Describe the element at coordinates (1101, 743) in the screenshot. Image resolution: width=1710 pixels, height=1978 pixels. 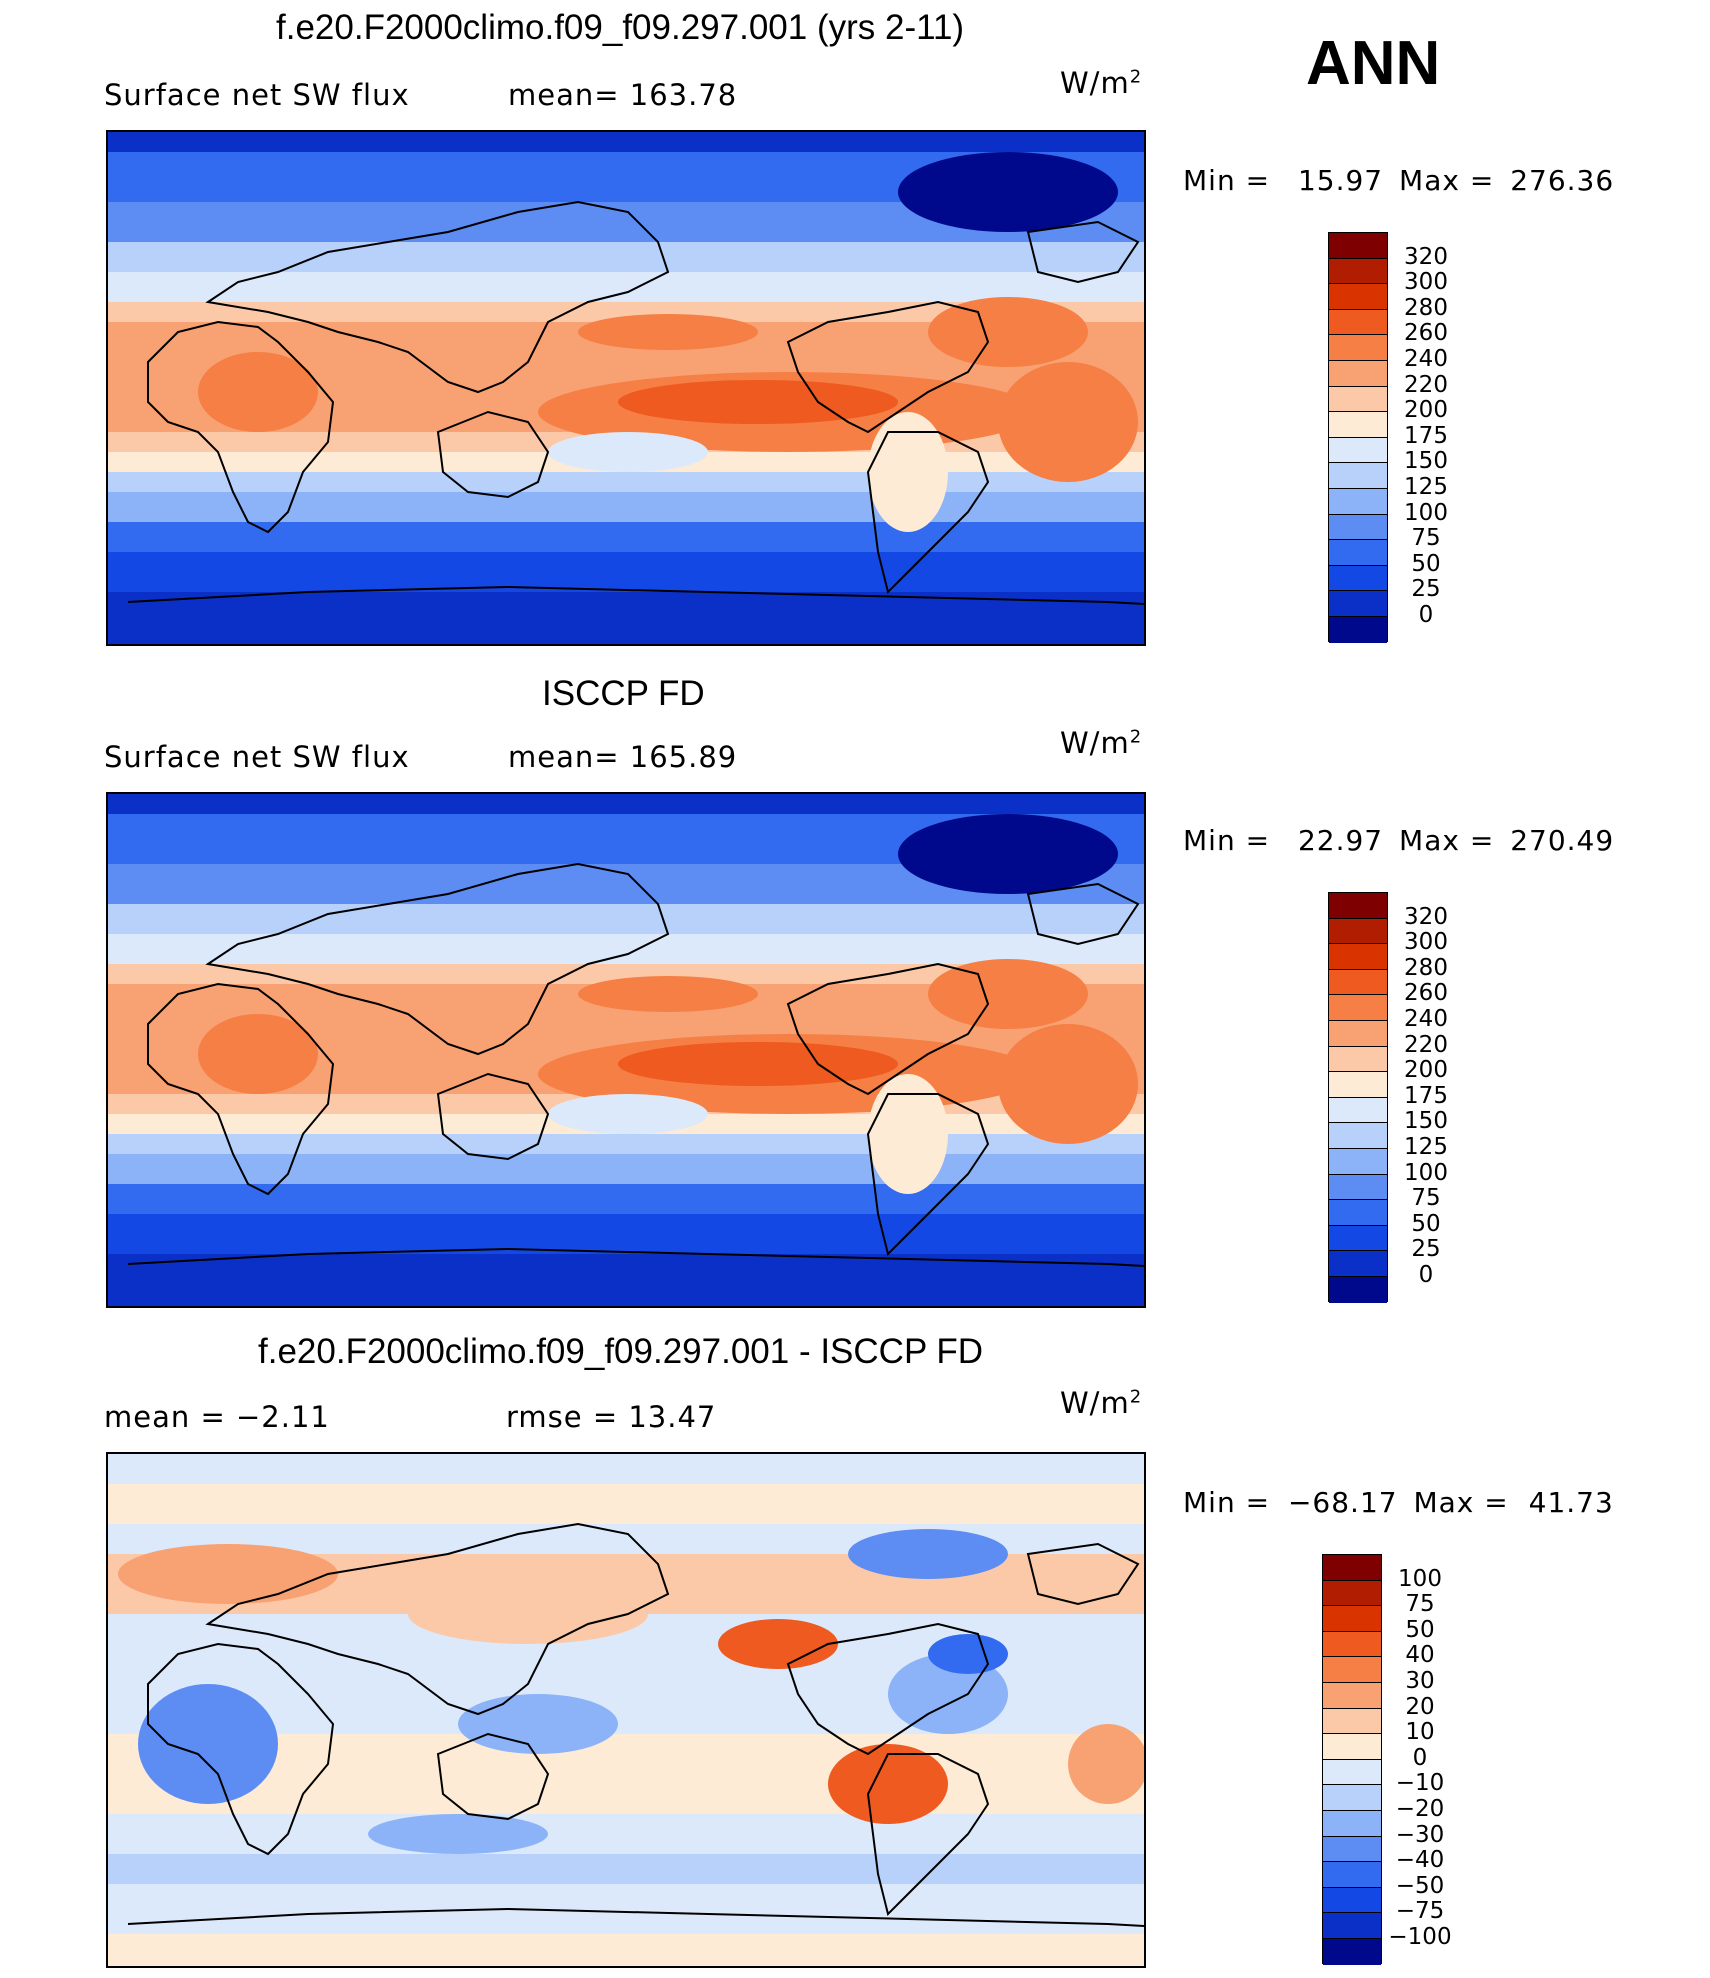
I see `panel-2-units: W/m2` at that location.